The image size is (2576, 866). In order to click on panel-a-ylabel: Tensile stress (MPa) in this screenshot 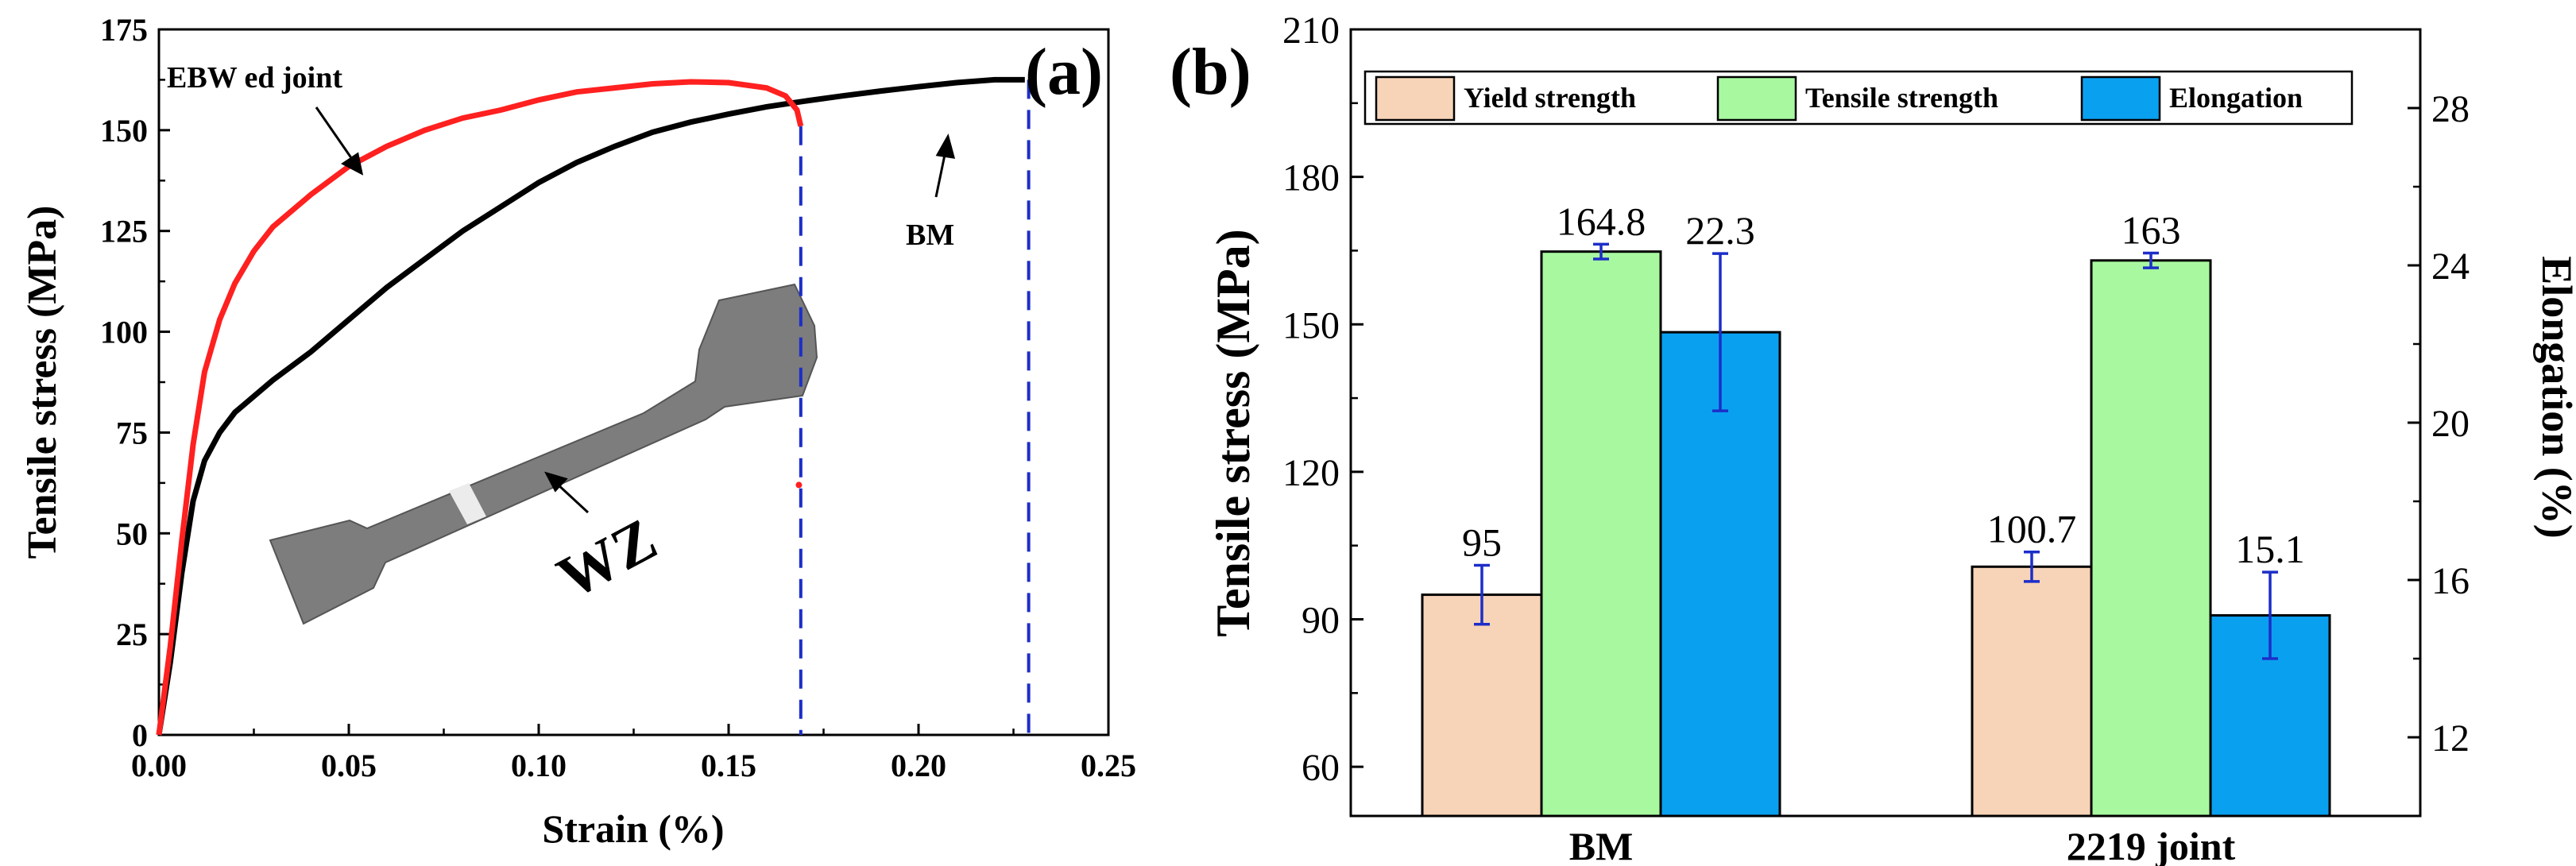, I will do `click(42, 382)`.